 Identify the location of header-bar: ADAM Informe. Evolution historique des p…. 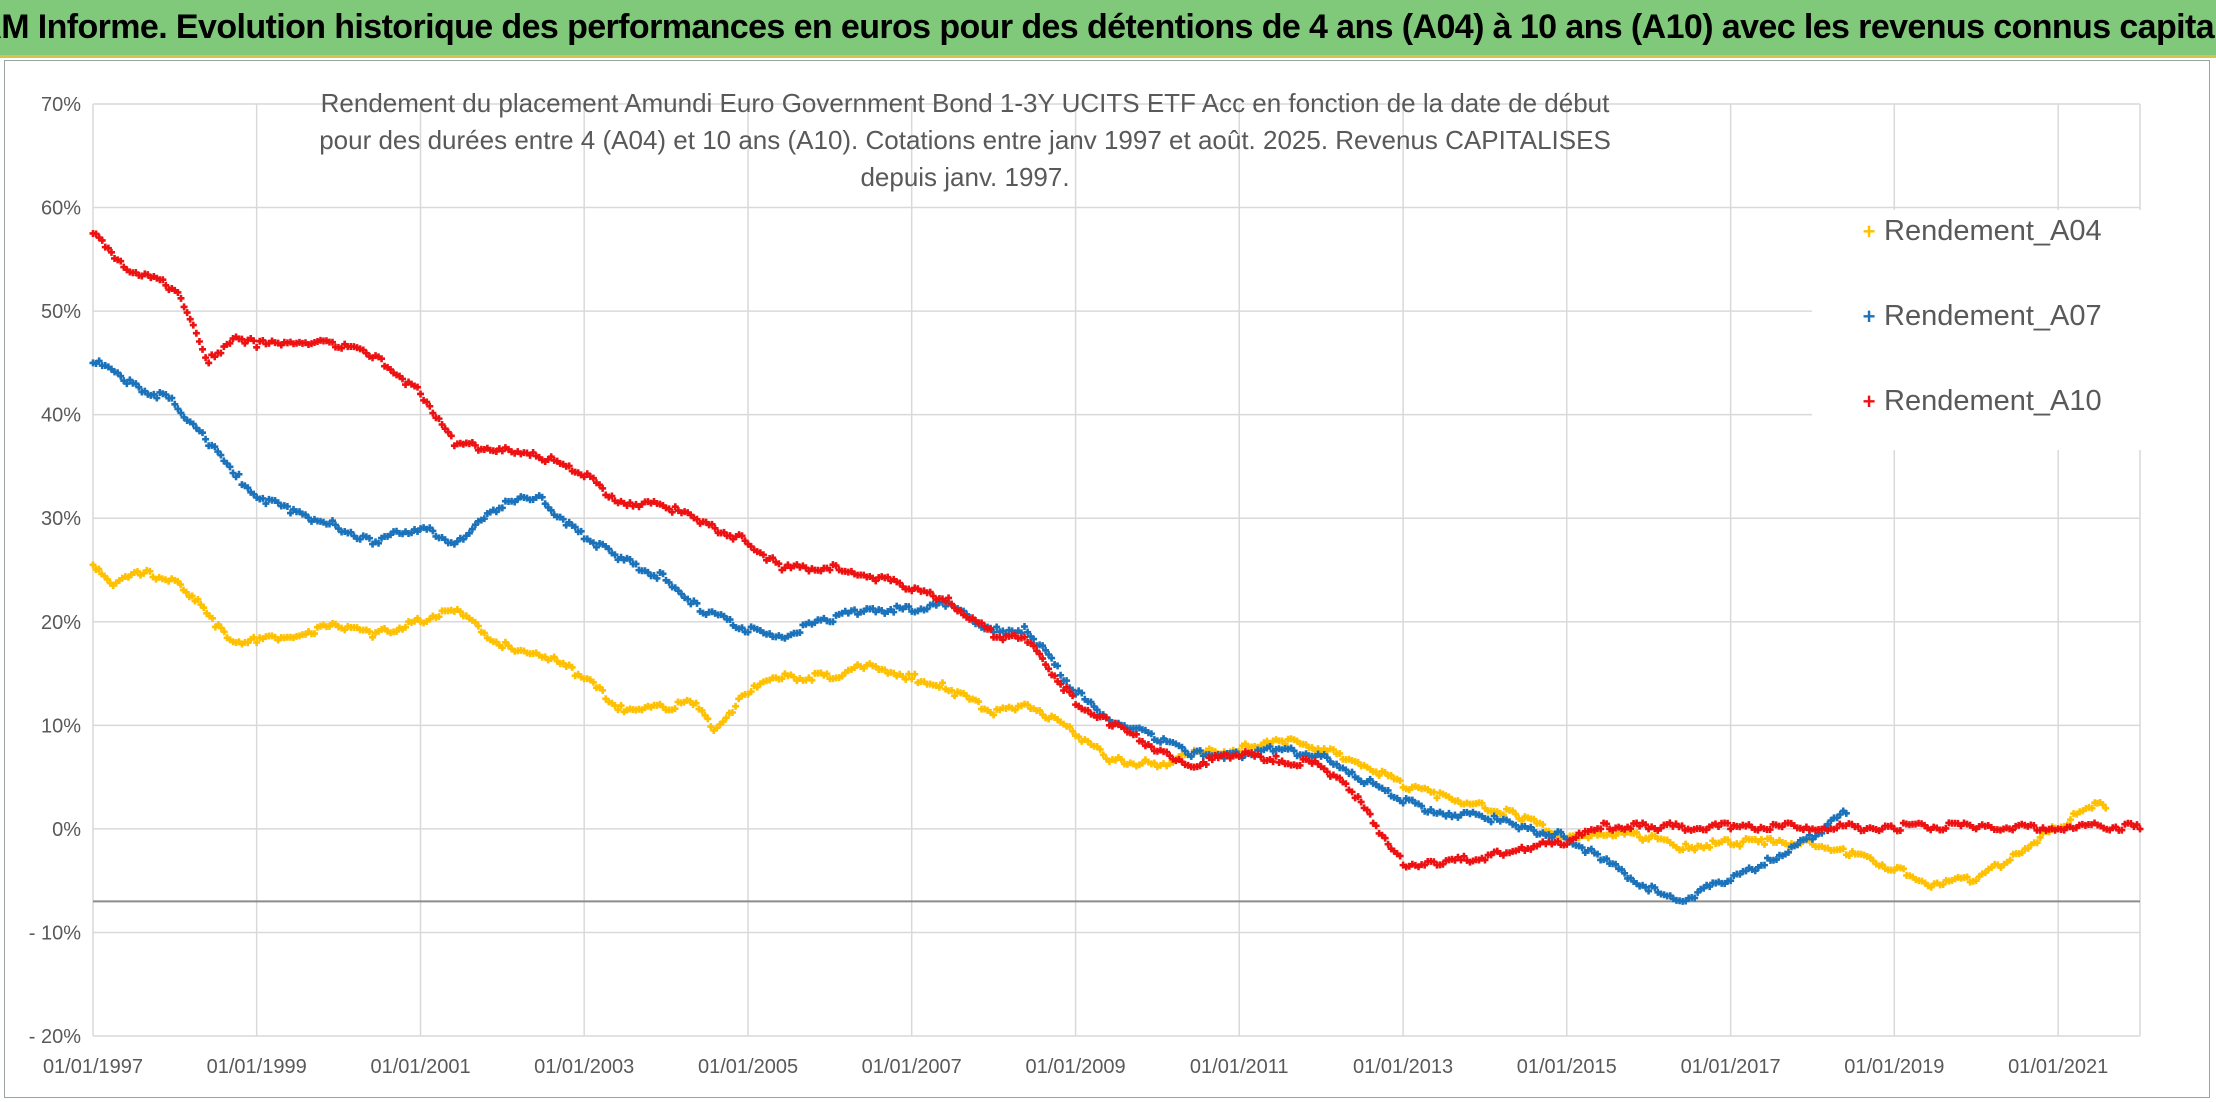
(1108, 29).